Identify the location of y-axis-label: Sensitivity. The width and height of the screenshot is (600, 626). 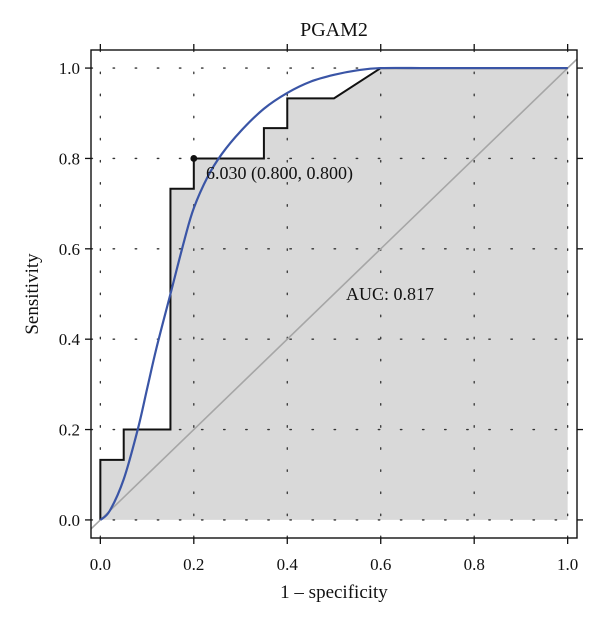
(32, 294).